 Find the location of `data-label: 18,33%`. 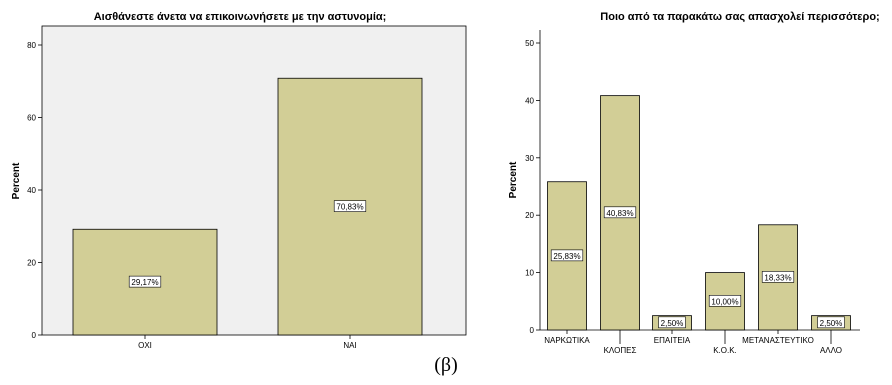

data-label: 18,33% is located at coordinates (777, 277).